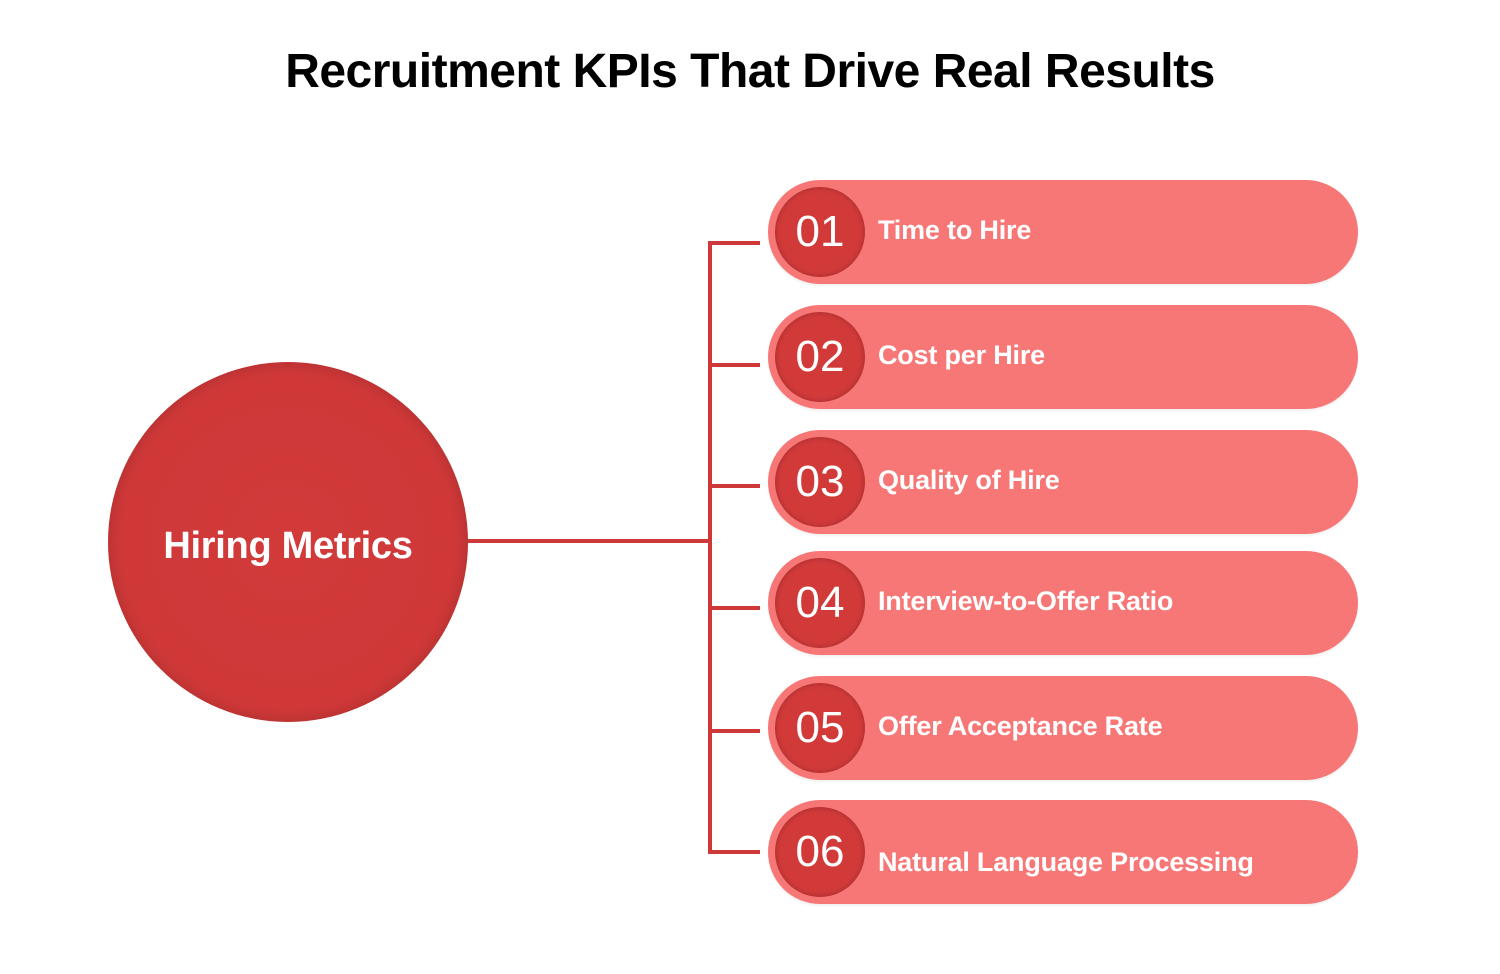 The height and width of the screenshot is (974, 1500). I want to click on kpi-item-interview-to-offer-ratio: 04 Interview-to-Offer Ratio, so click(1063, 603).